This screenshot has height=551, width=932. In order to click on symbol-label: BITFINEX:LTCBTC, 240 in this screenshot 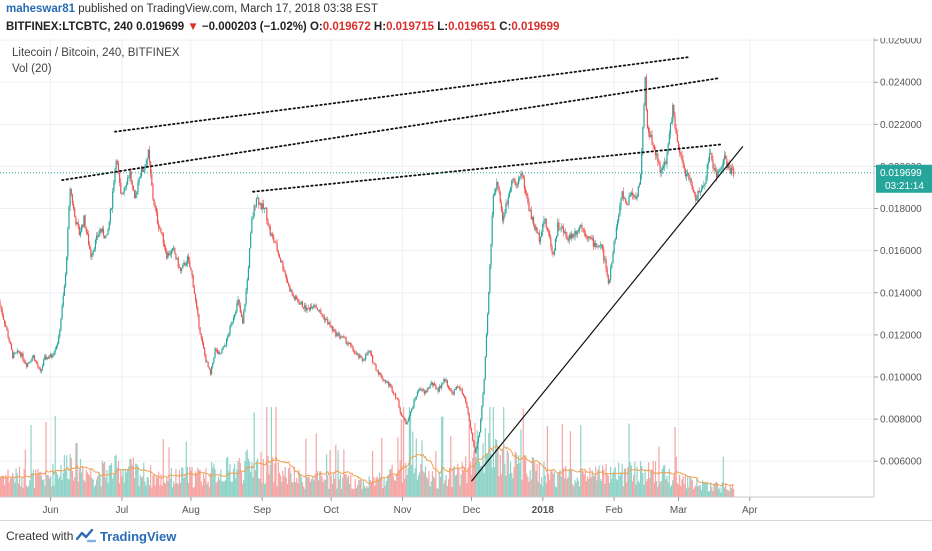, I will do `click(69, 27)`.